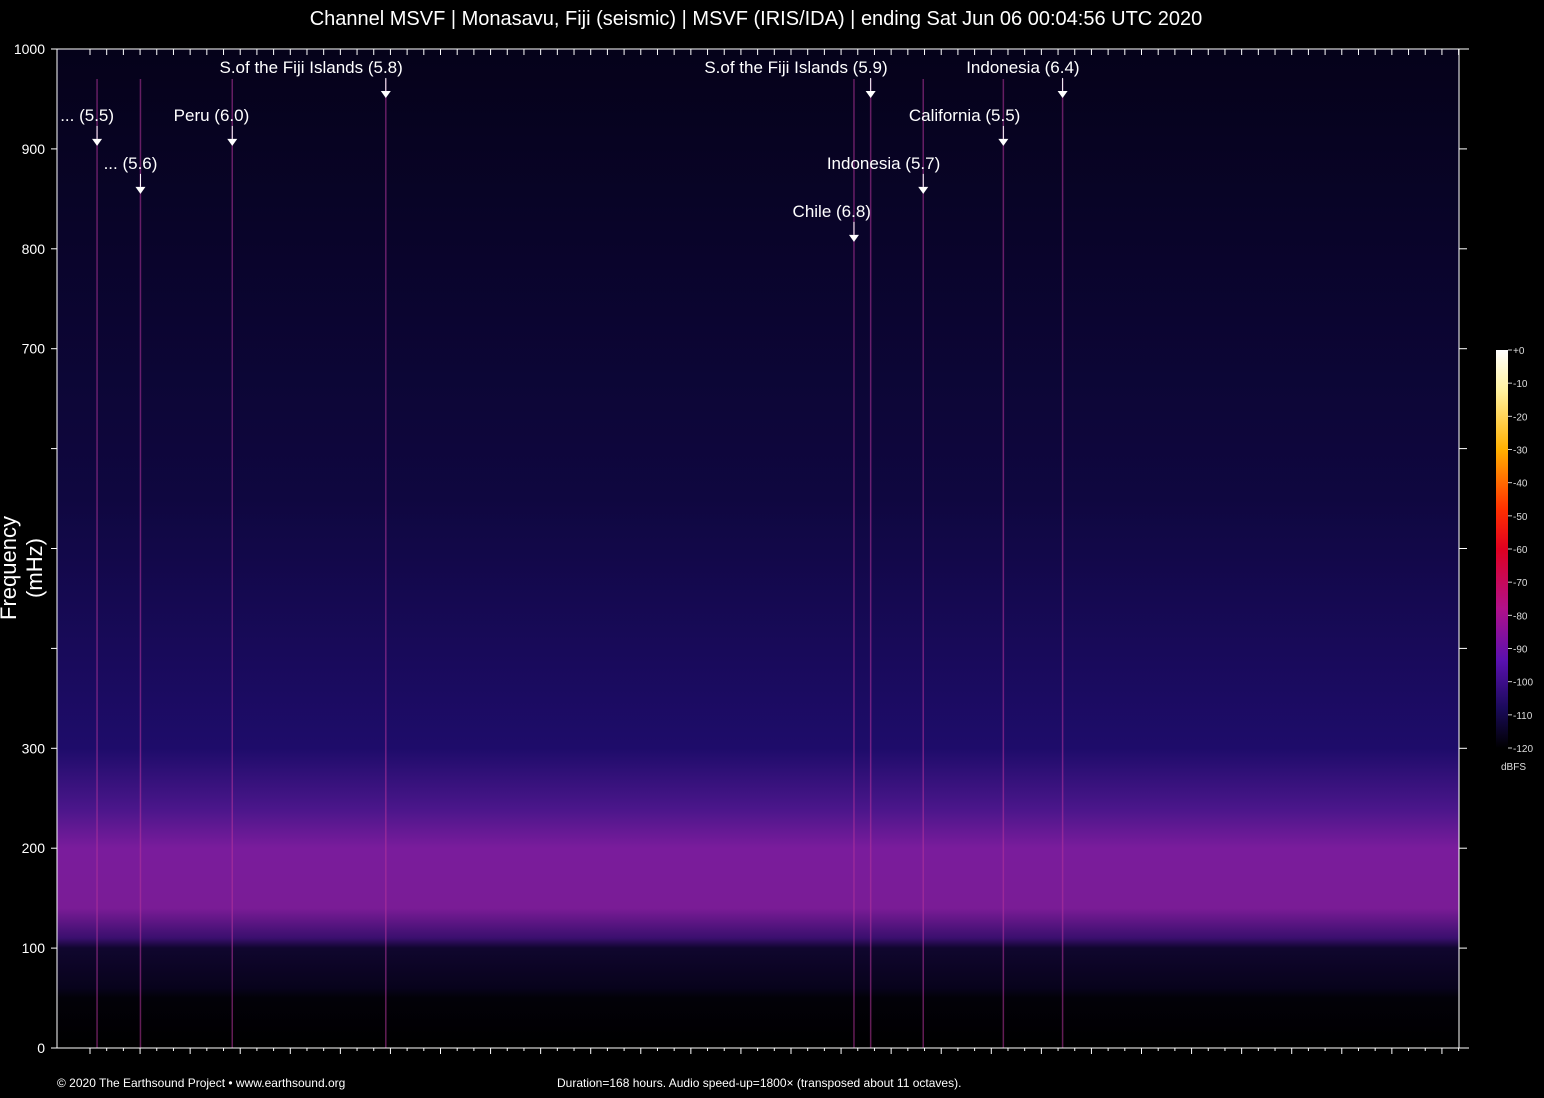 The width and height of the screenshot is (1544, 1098). Describe the element at coordinates (1520, 650) in the screenshot. I see `colorbar-tick-label: -90` at that location.